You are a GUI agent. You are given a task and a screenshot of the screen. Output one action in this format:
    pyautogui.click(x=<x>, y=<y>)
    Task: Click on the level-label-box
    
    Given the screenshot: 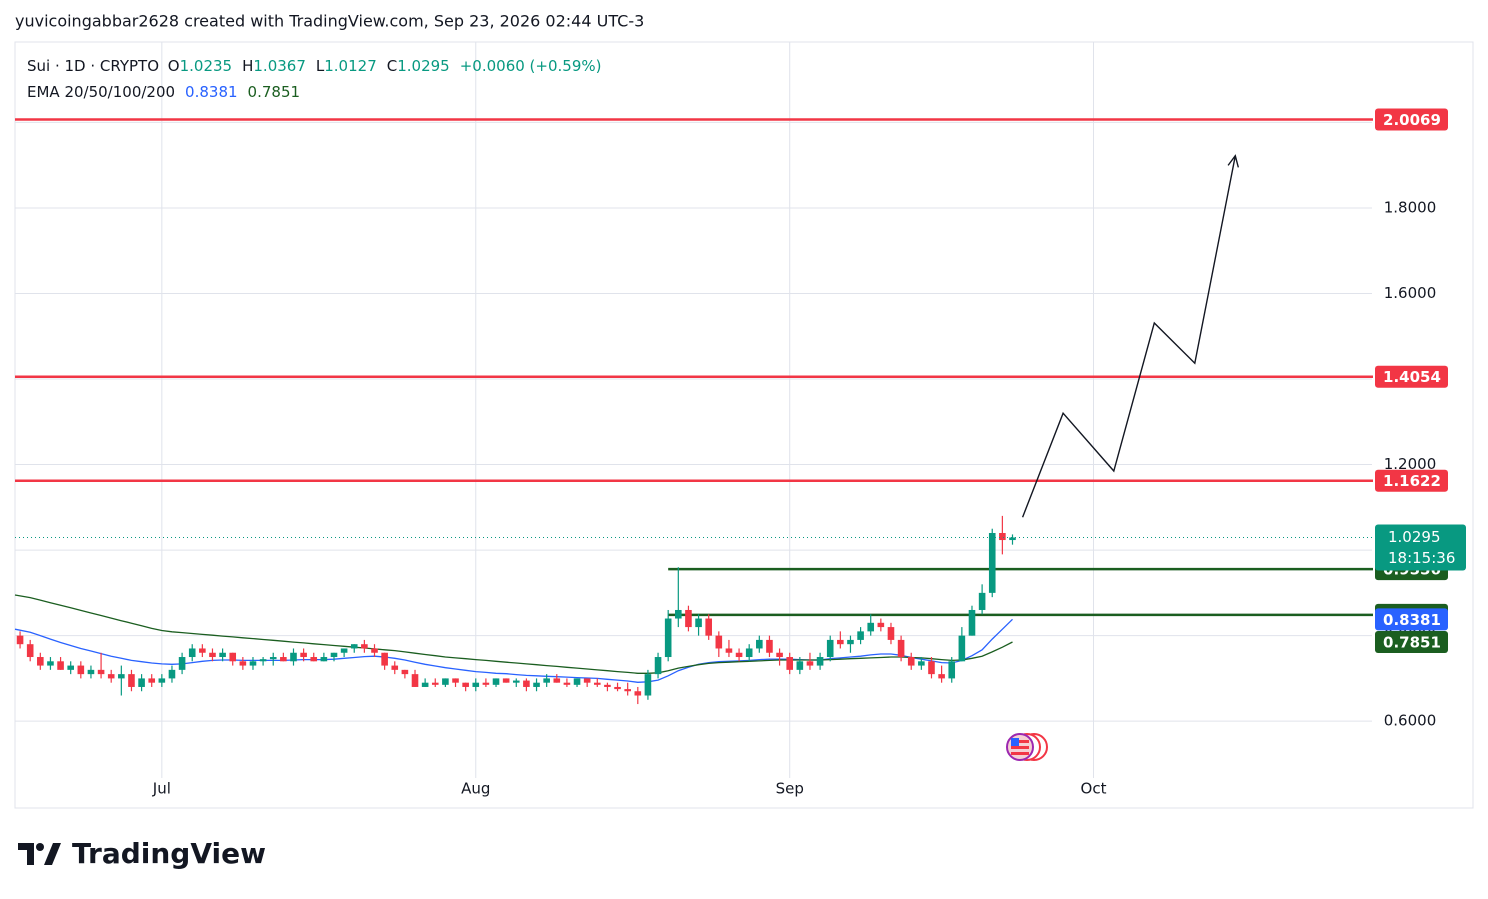 What is the action you would take?
    pyautogui.click(x=1411, y=119)
    